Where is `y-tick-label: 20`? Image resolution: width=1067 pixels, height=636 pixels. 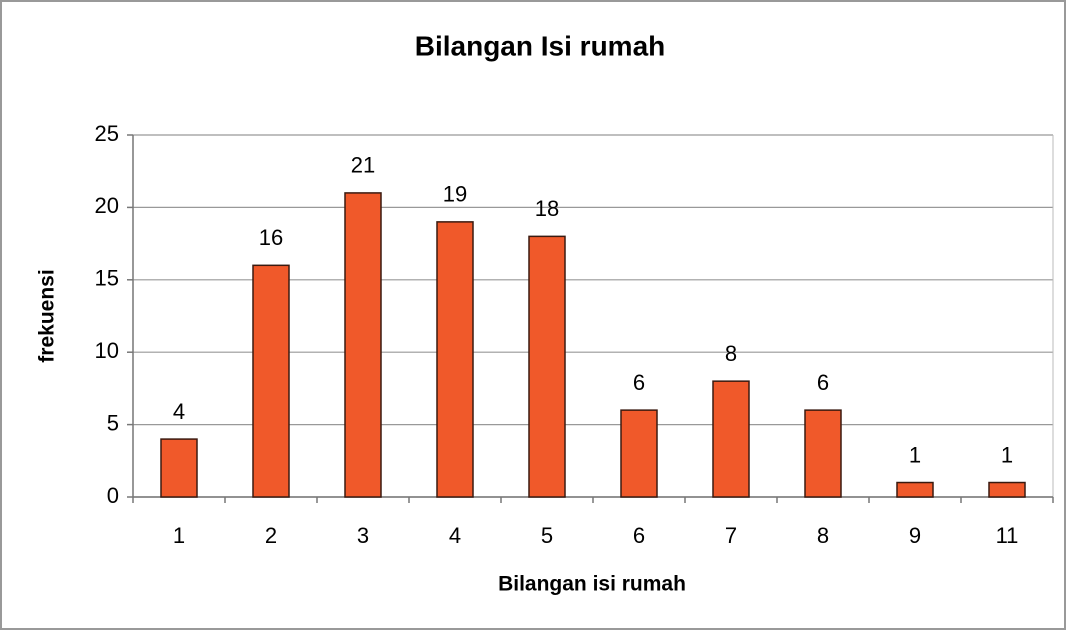 y-tick-label: 20 is located at coordinates (107, 205).